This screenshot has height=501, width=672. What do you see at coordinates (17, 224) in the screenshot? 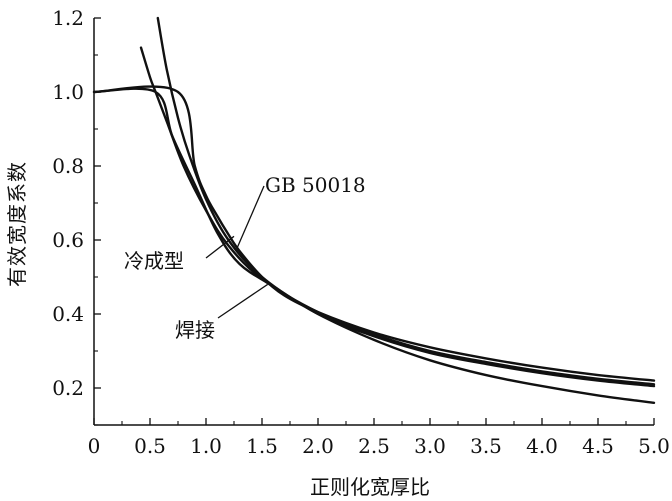
I see `y-axis-title: 有效宽度系数` at bounding box center [17, 224].